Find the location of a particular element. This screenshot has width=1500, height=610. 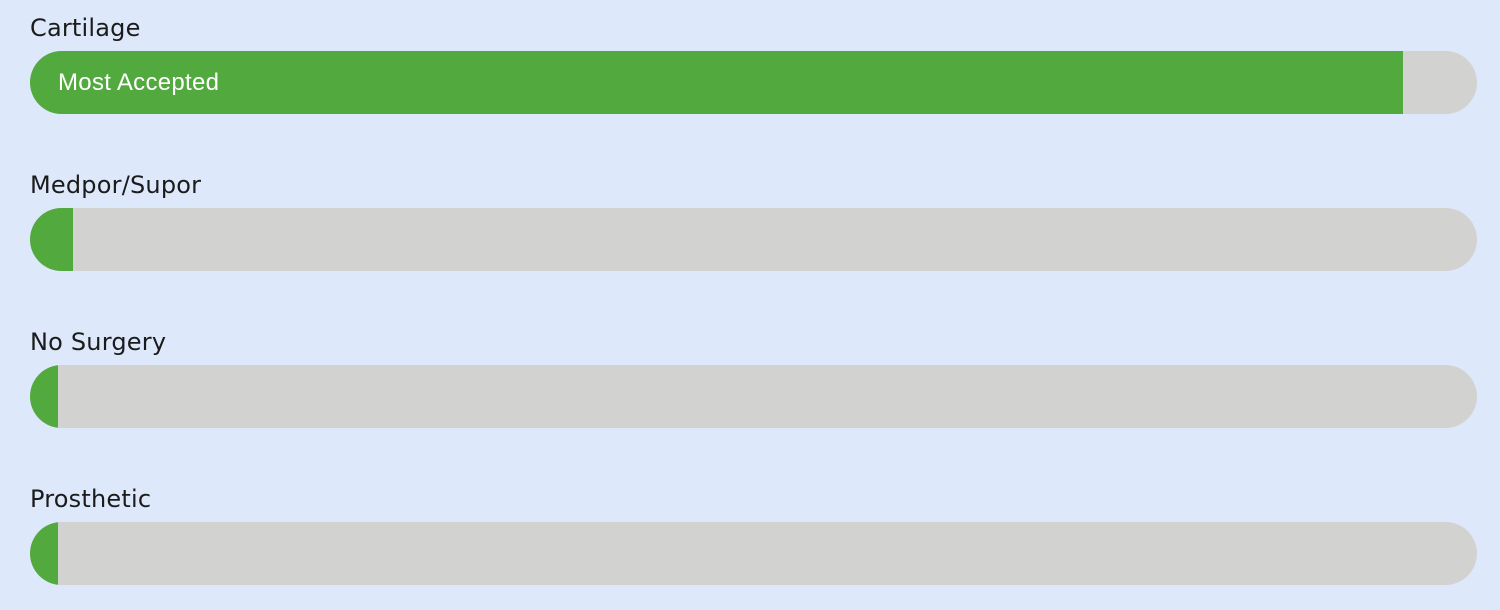

option-label: No Surgery is located at coordinates (98, 342).